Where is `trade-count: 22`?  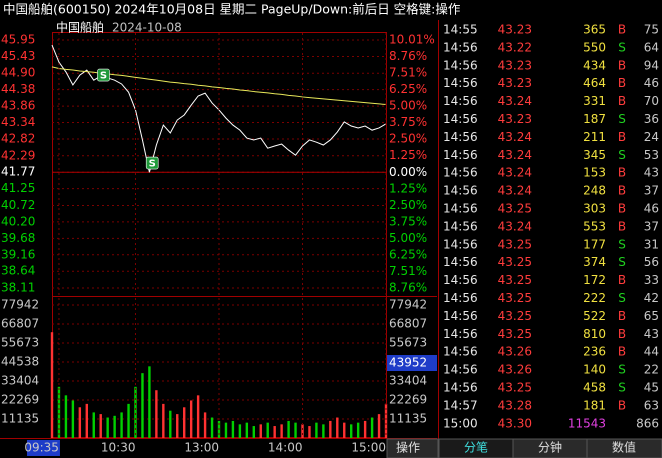
trade-count: 22 is located at coordinates (651, 370).